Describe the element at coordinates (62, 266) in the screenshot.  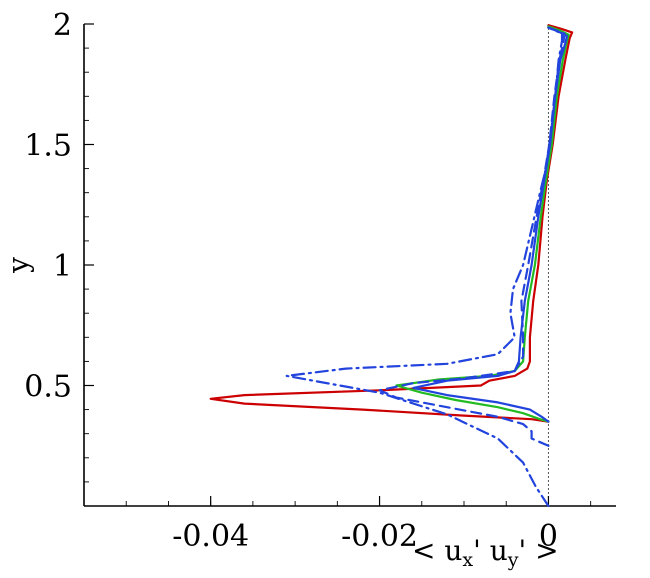
I see `y-tick-label: 1` at that location.